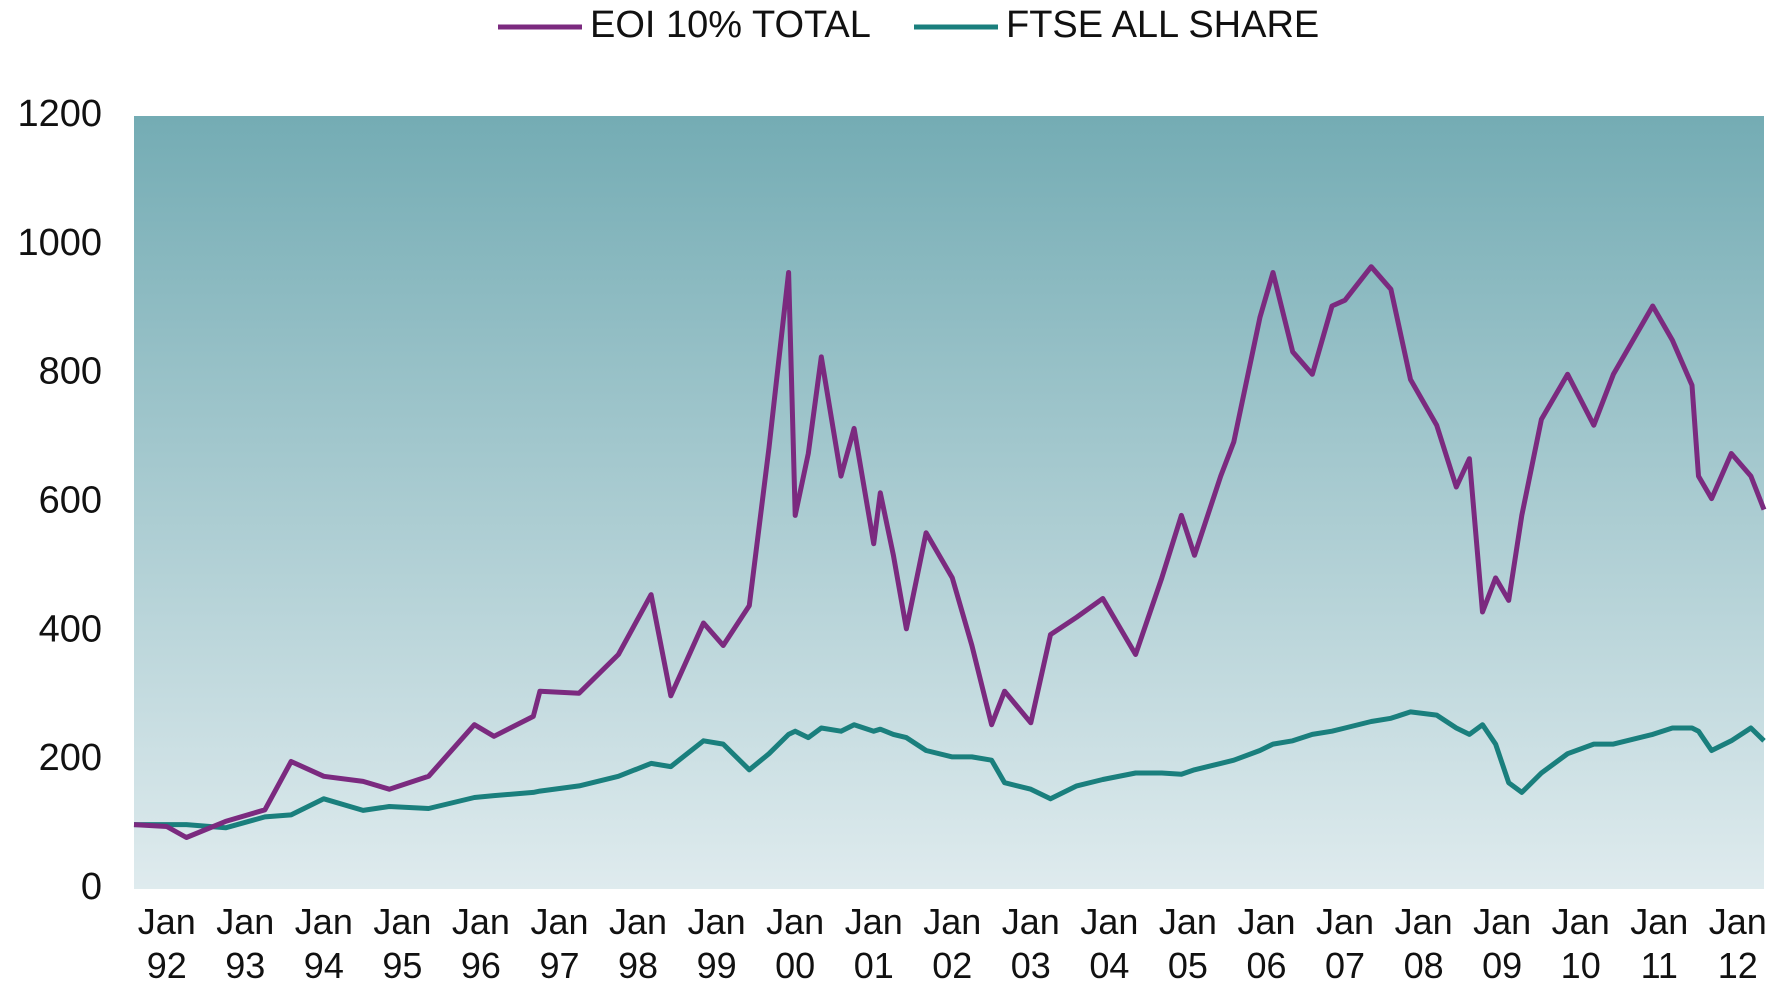  What do you see at coordinates (1502, 943) in the screenshot?
I see `x-tick-label: Jan 09` at bounding box center [1502, 943].